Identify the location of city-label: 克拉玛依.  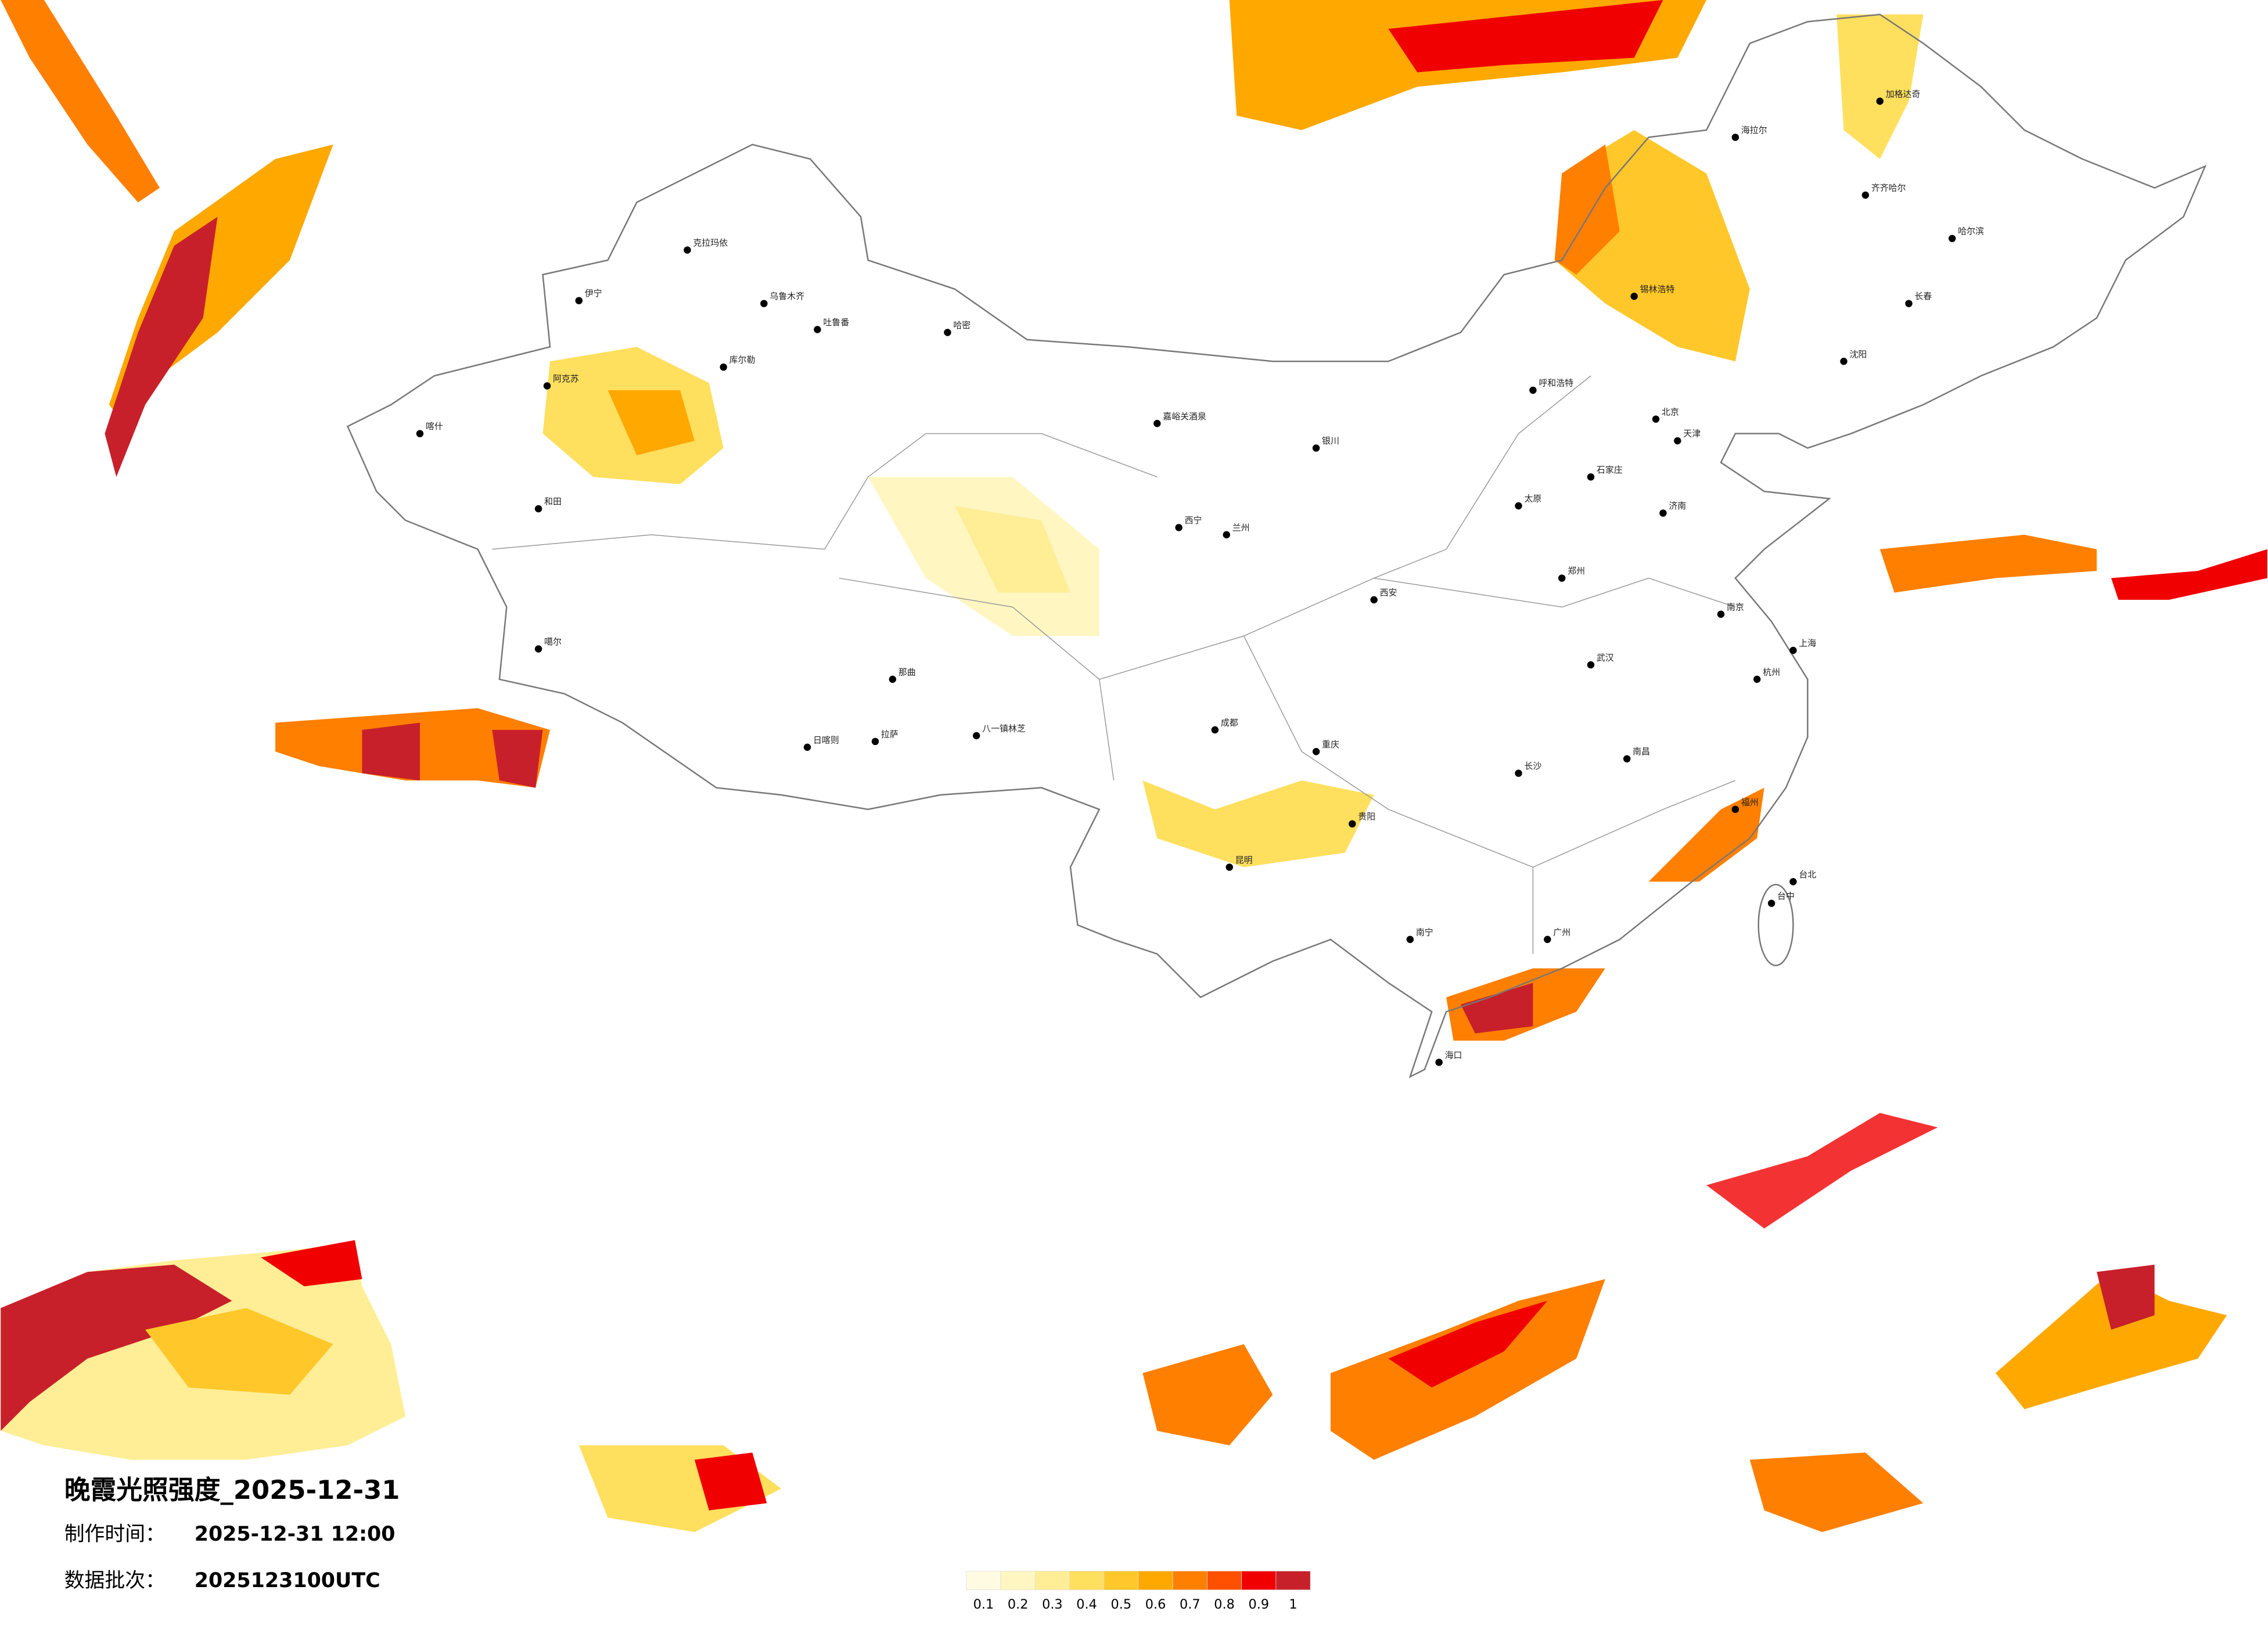
(710, 243).